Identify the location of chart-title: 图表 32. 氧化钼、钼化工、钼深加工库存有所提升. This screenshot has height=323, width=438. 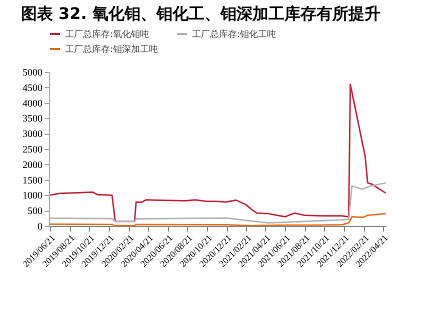
(200, 13).